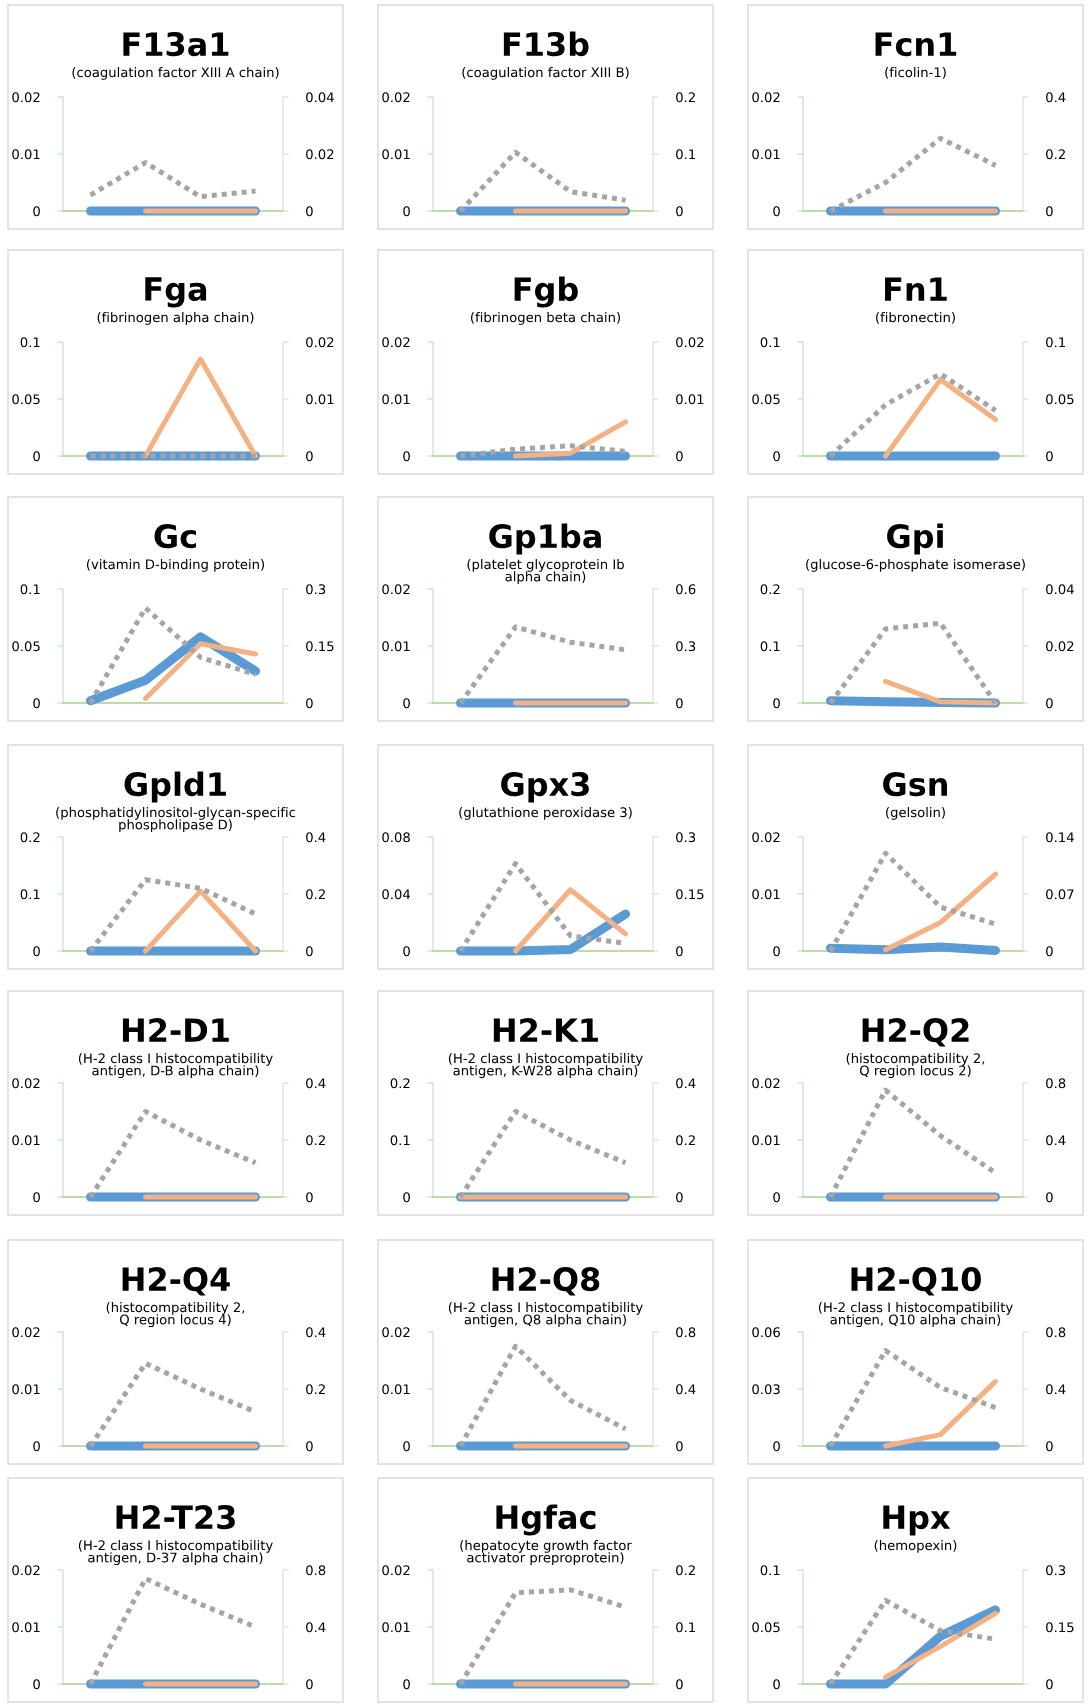 This screenshot has width=1091, height=1704. I want to click on chart-subtitle: (hemopexin), so click(915, 1546).